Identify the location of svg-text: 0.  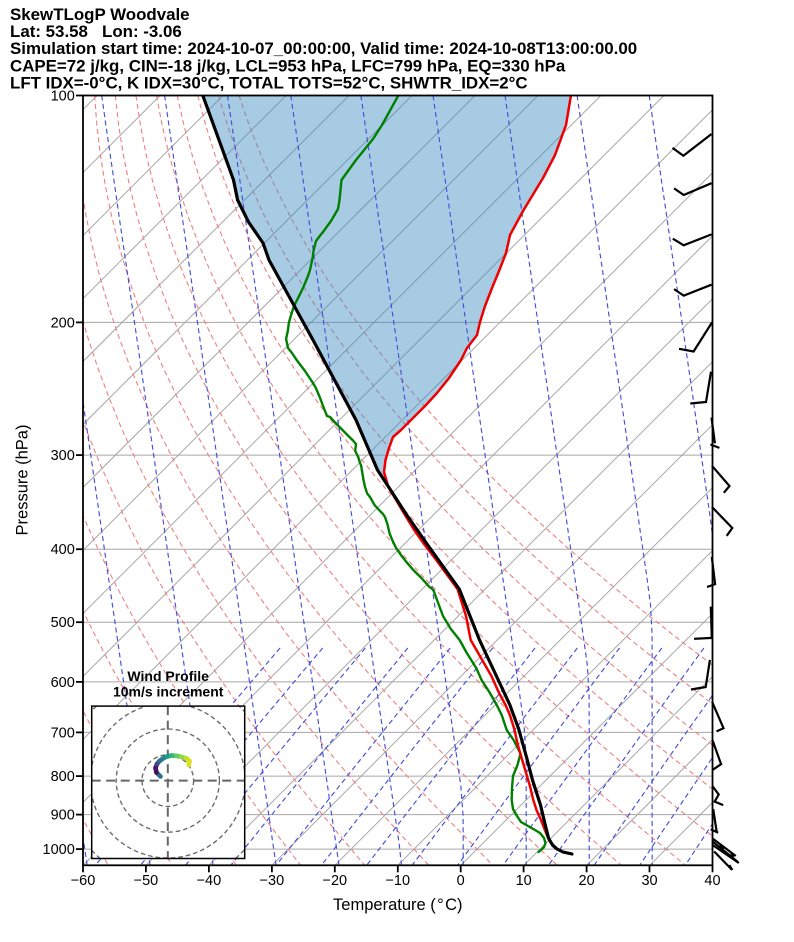
(461, 881).